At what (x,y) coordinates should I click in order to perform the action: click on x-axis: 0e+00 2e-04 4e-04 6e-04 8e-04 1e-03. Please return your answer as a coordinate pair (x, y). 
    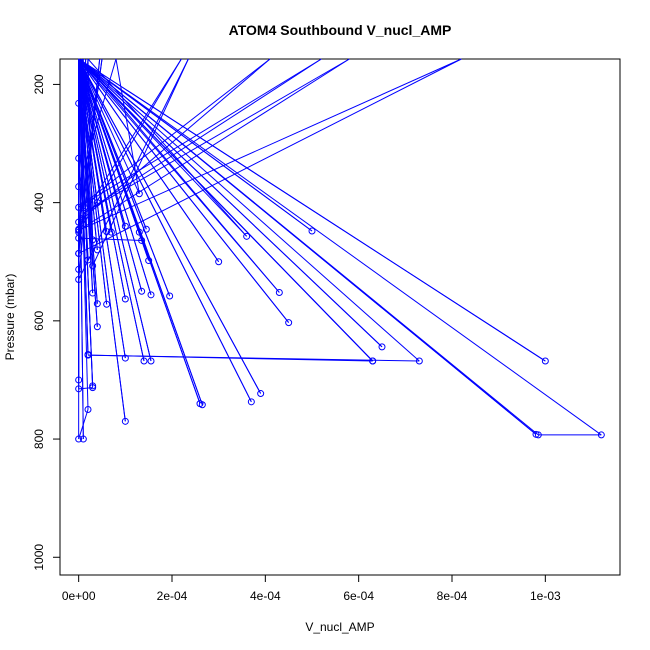
    Looking at the image, I should click on (311, 588).